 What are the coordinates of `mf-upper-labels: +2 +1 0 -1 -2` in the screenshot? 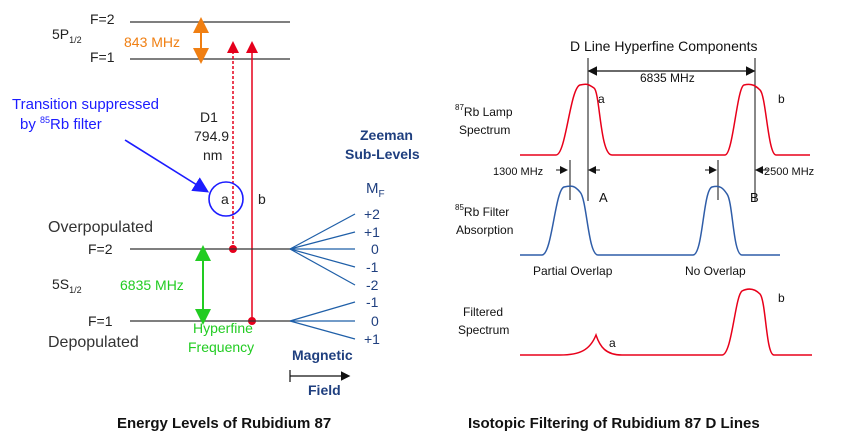 It's located at (372, 249).